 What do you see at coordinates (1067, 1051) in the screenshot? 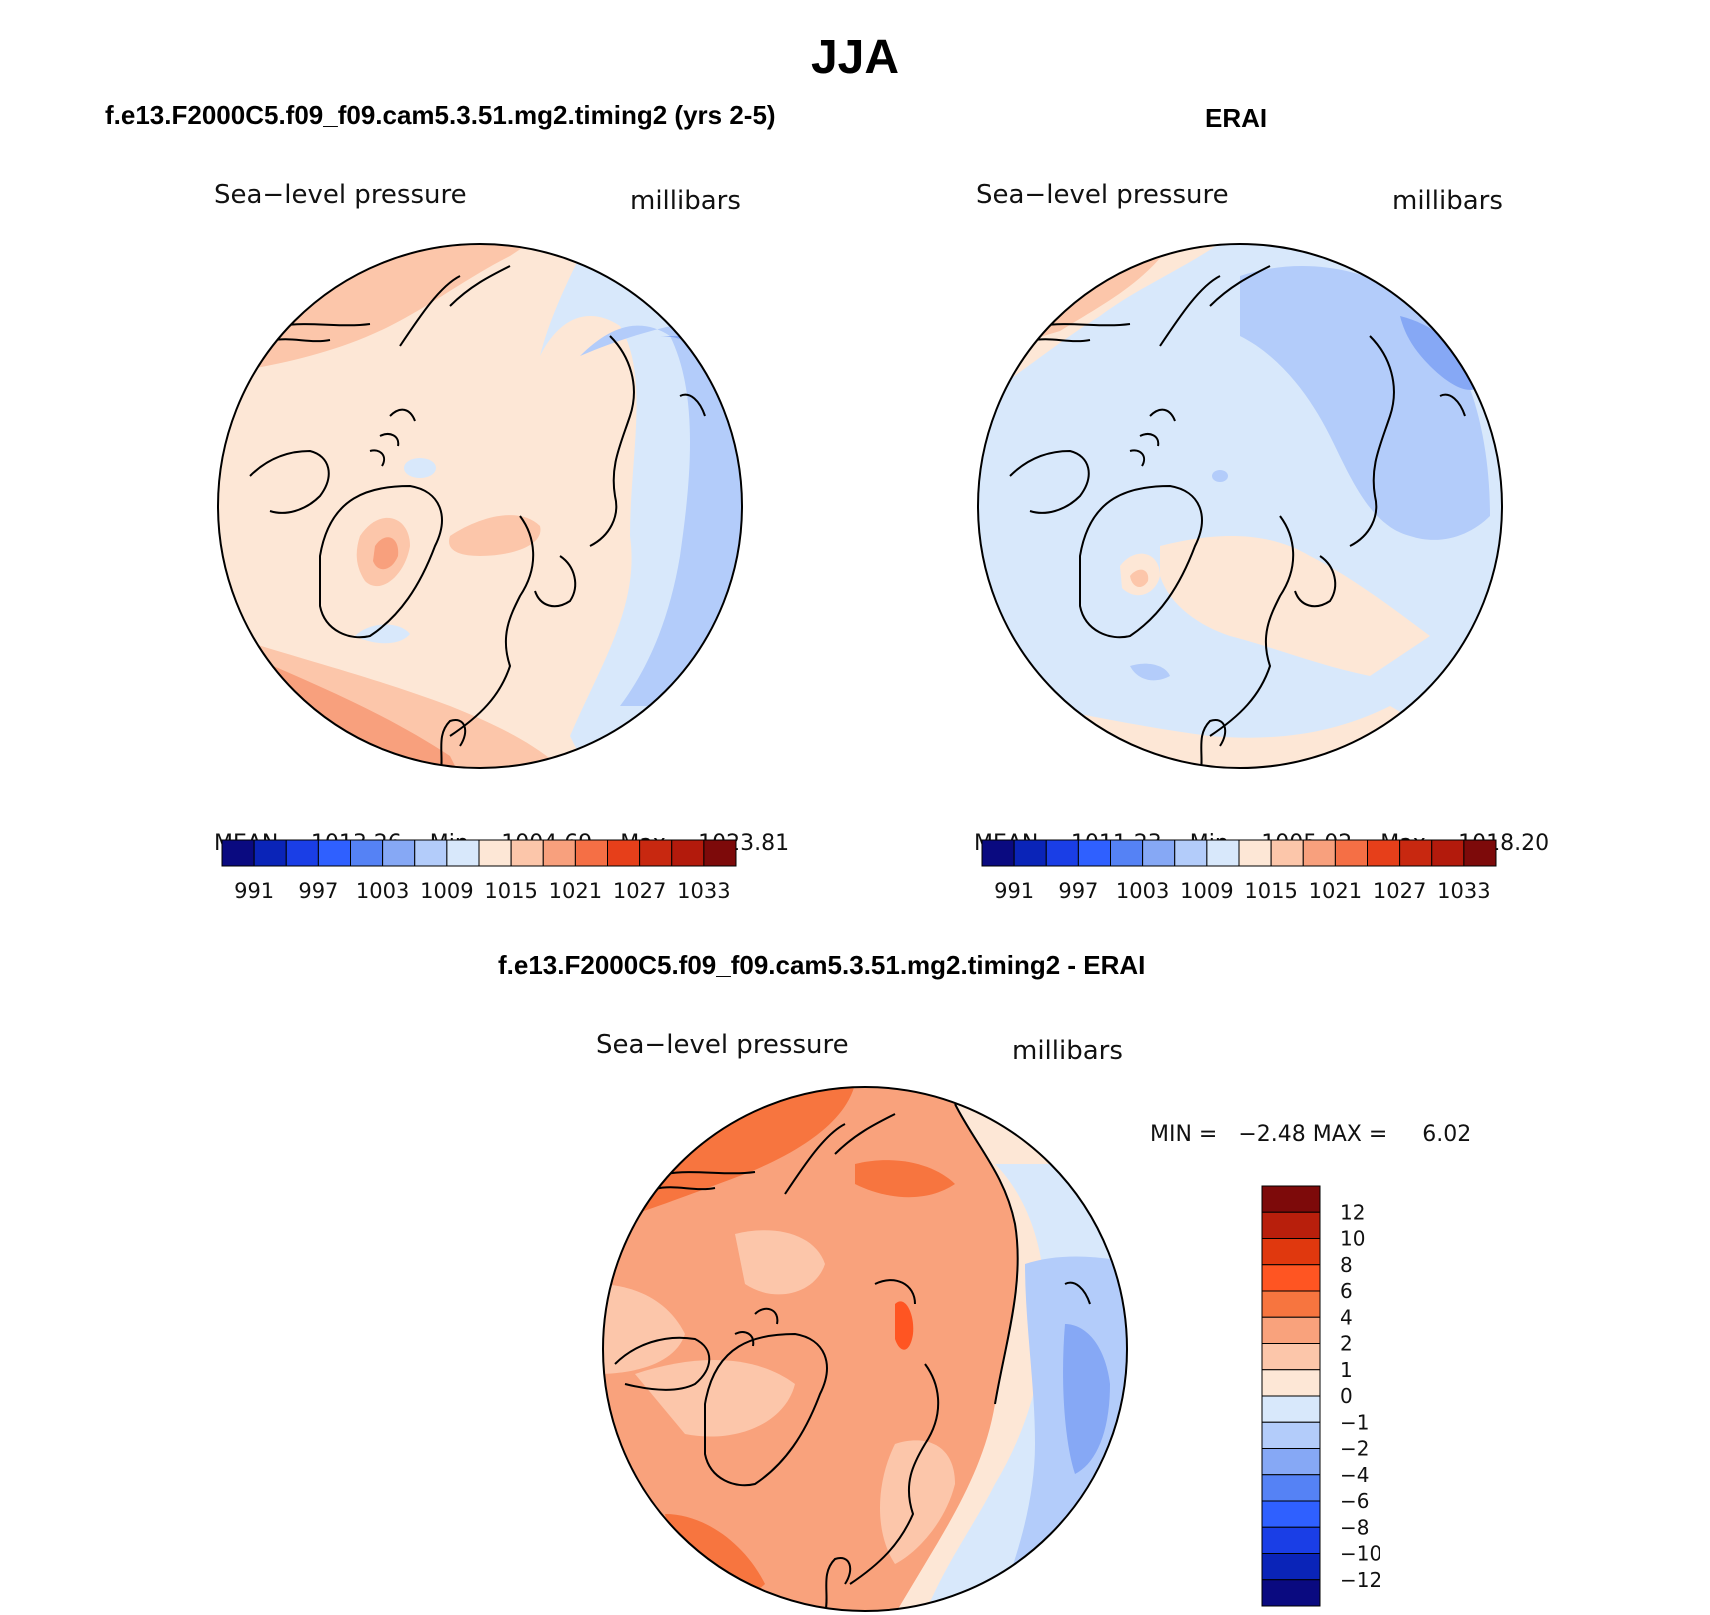
I see `diff-units-label: millibars` at bounding box center [1067, 1051].